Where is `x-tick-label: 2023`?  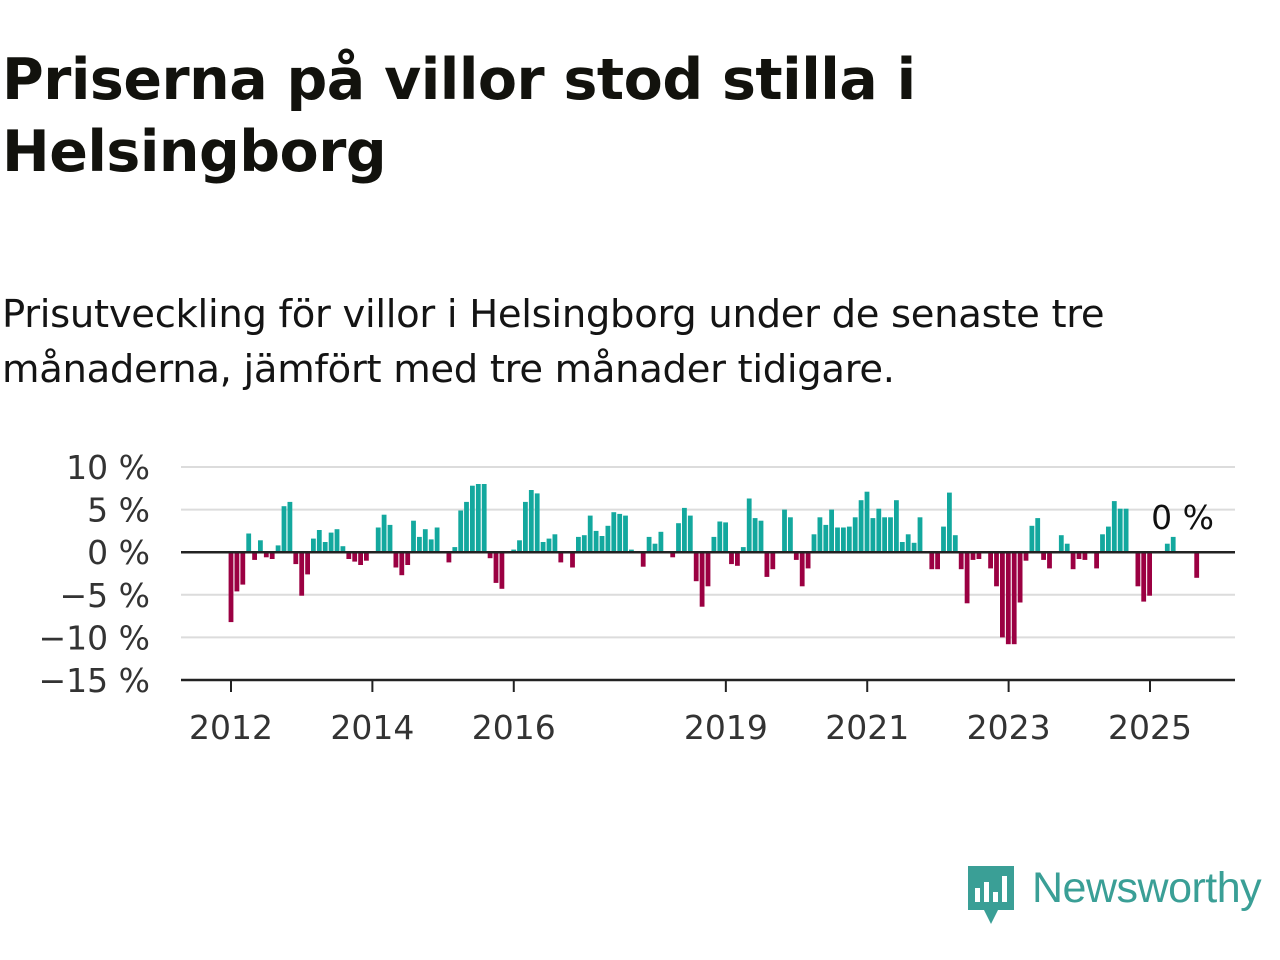 x-tick-label: 2023 is located at coordinates (1009, 727).